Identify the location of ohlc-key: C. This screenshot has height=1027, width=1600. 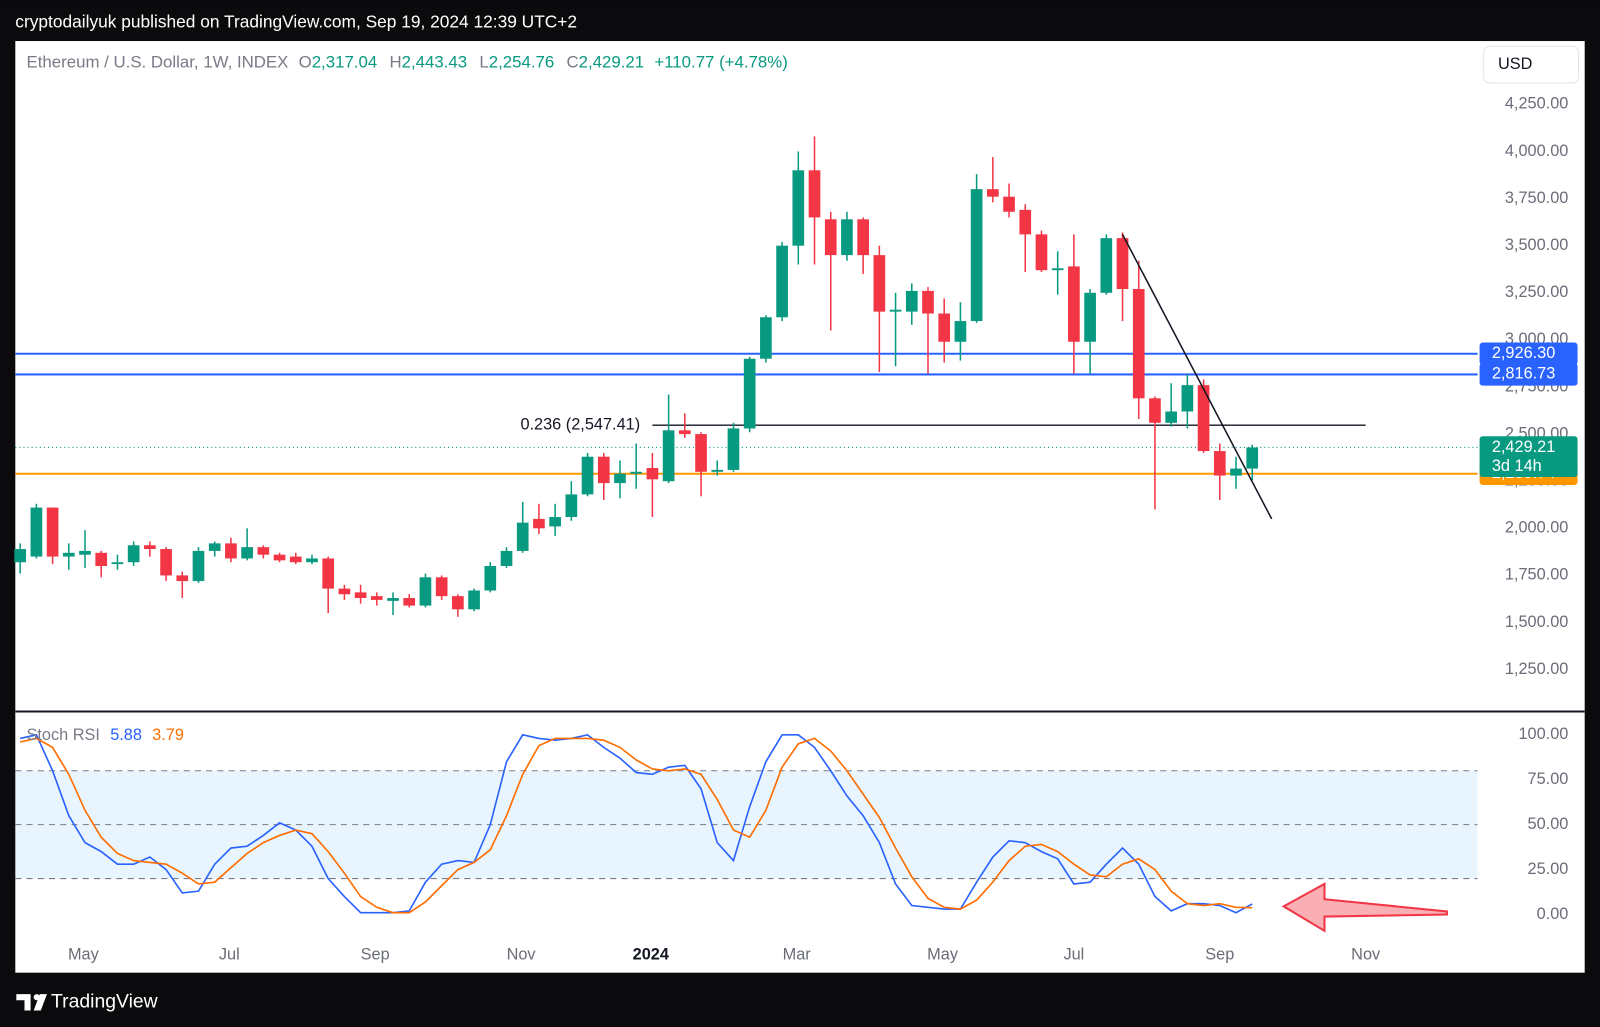
(572, 62).